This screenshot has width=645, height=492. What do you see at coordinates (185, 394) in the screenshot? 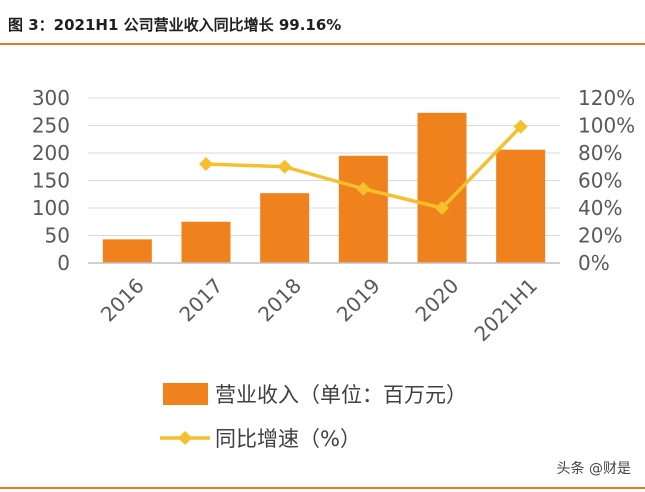
I see `legend-swatch-revenue` at bounding box center [185, 394].